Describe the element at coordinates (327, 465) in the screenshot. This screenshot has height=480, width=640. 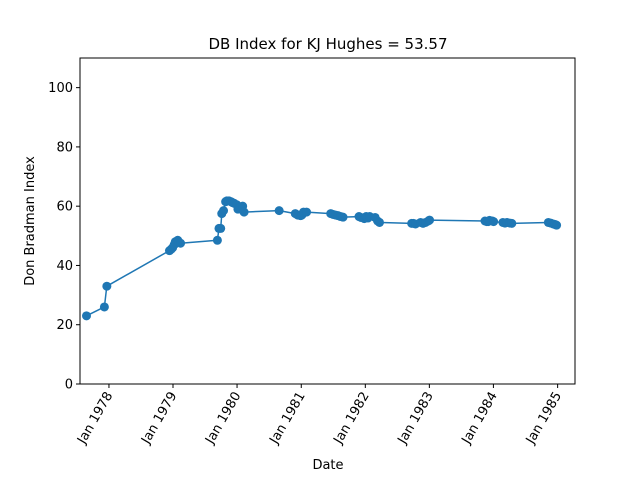
I see `x-axis-label: Date` at that location.